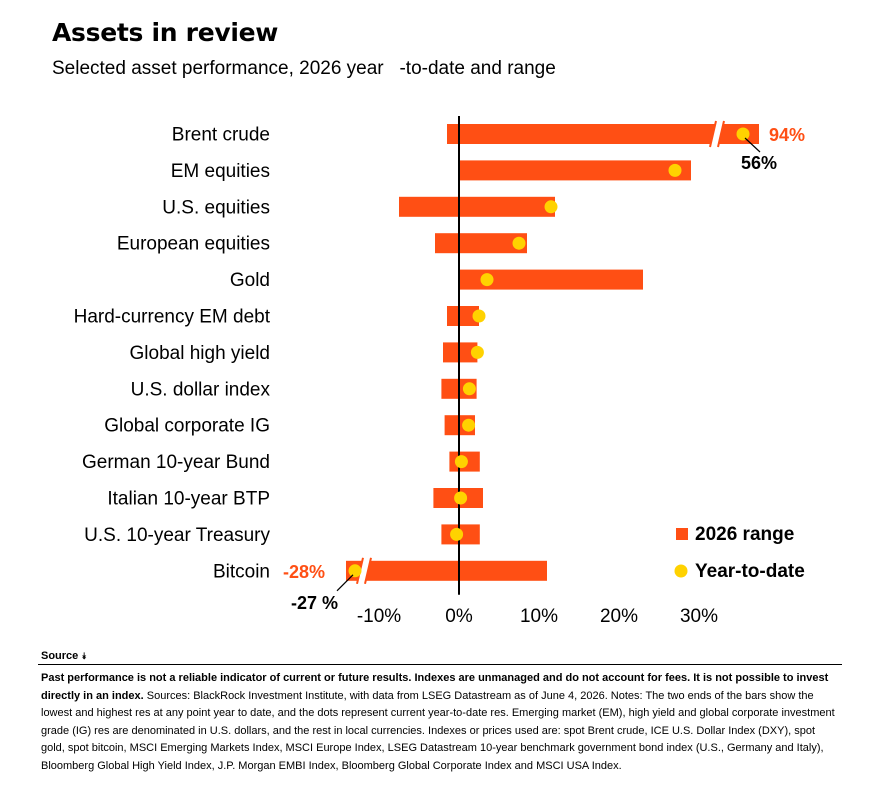  I want to click on legend-range-swatch, so click(682, 534).